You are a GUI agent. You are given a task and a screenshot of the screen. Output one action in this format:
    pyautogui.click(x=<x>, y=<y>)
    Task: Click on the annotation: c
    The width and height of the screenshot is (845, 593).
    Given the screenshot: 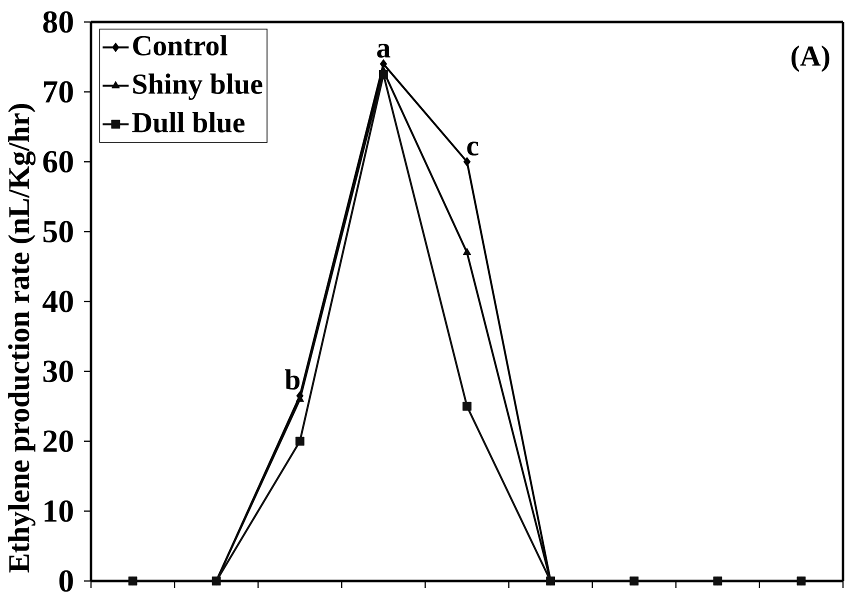 What is the action you would take?
    pyautogui.click(x=472, y=149)
    